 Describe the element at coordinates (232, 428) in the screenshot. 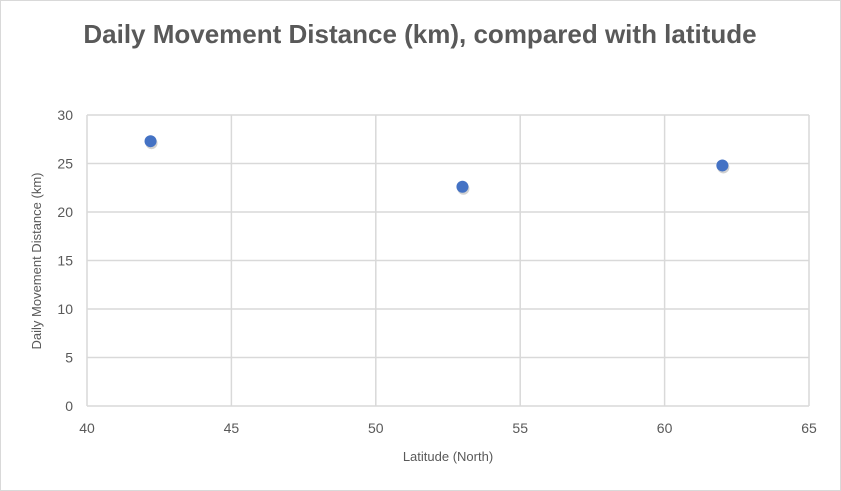

I see `x-tick-label: 45` at that location.